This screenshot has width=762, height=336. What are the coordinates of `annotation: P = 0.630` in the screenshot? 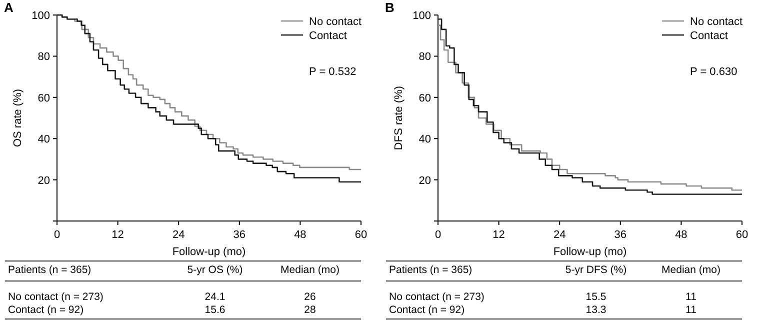 It's located at (714, 72).